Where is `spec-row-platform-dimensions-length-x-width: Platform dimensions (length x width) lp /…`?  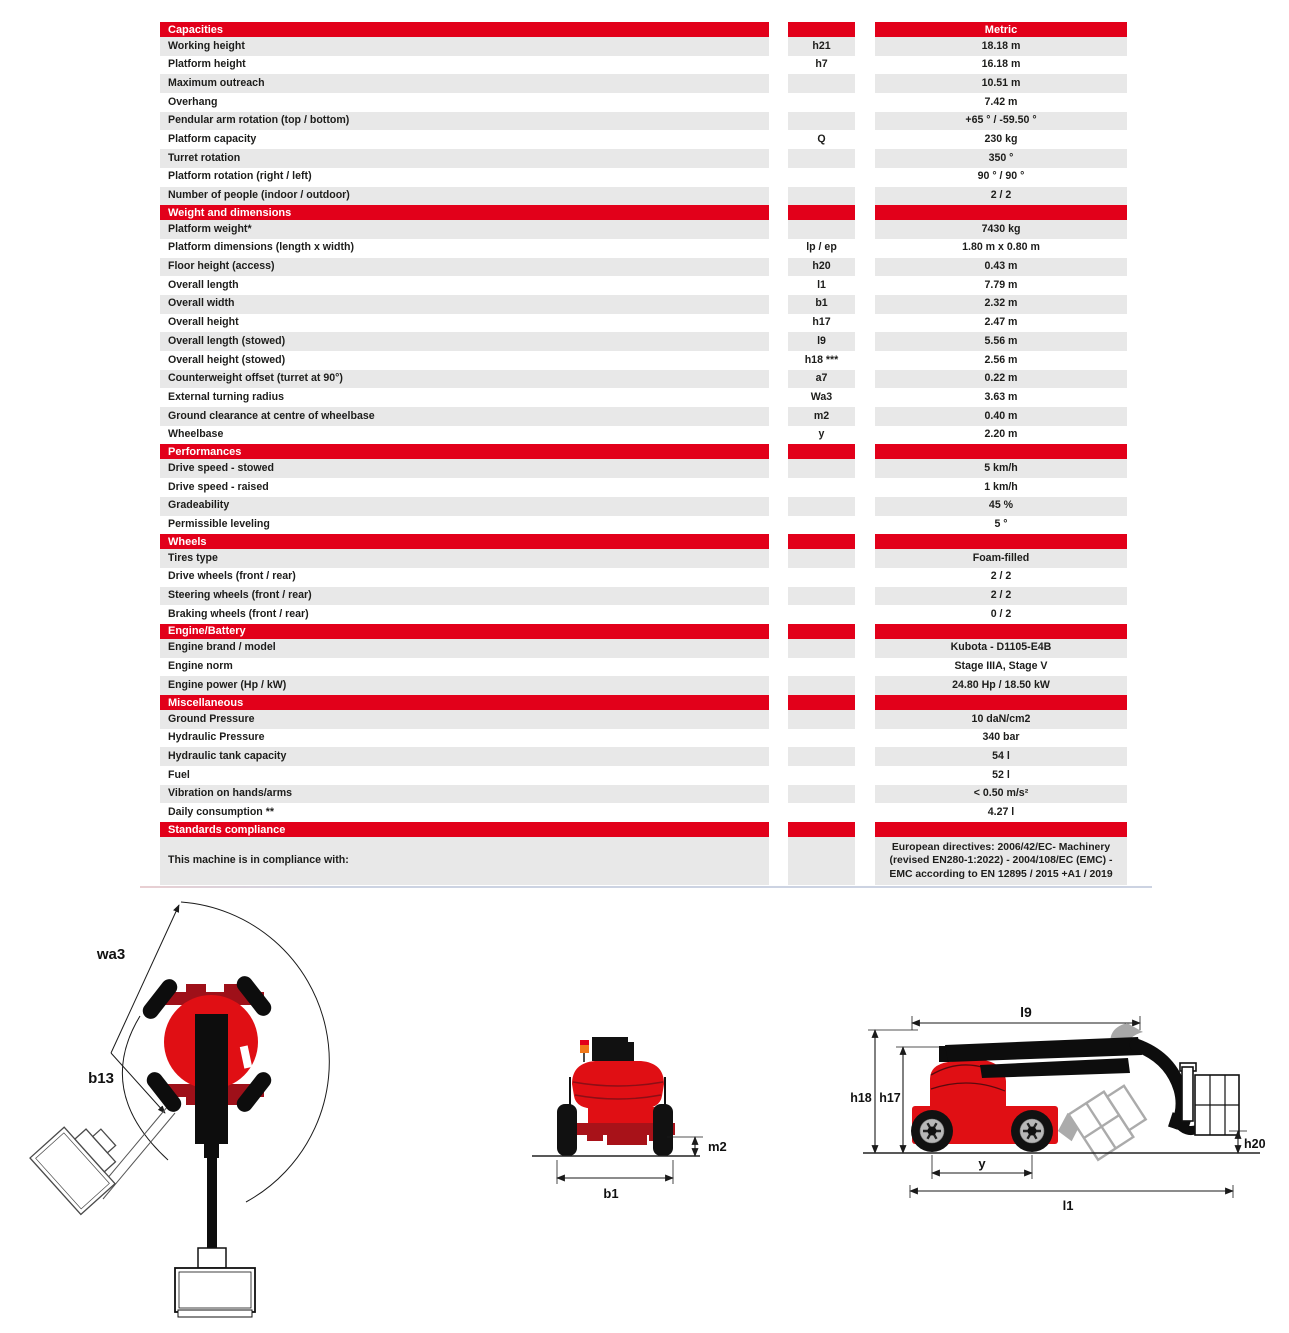 spec-row-platform-dimensions-length-x-width: Platform dimensions (length x width) lp /… is located at coordinates (643, 248).